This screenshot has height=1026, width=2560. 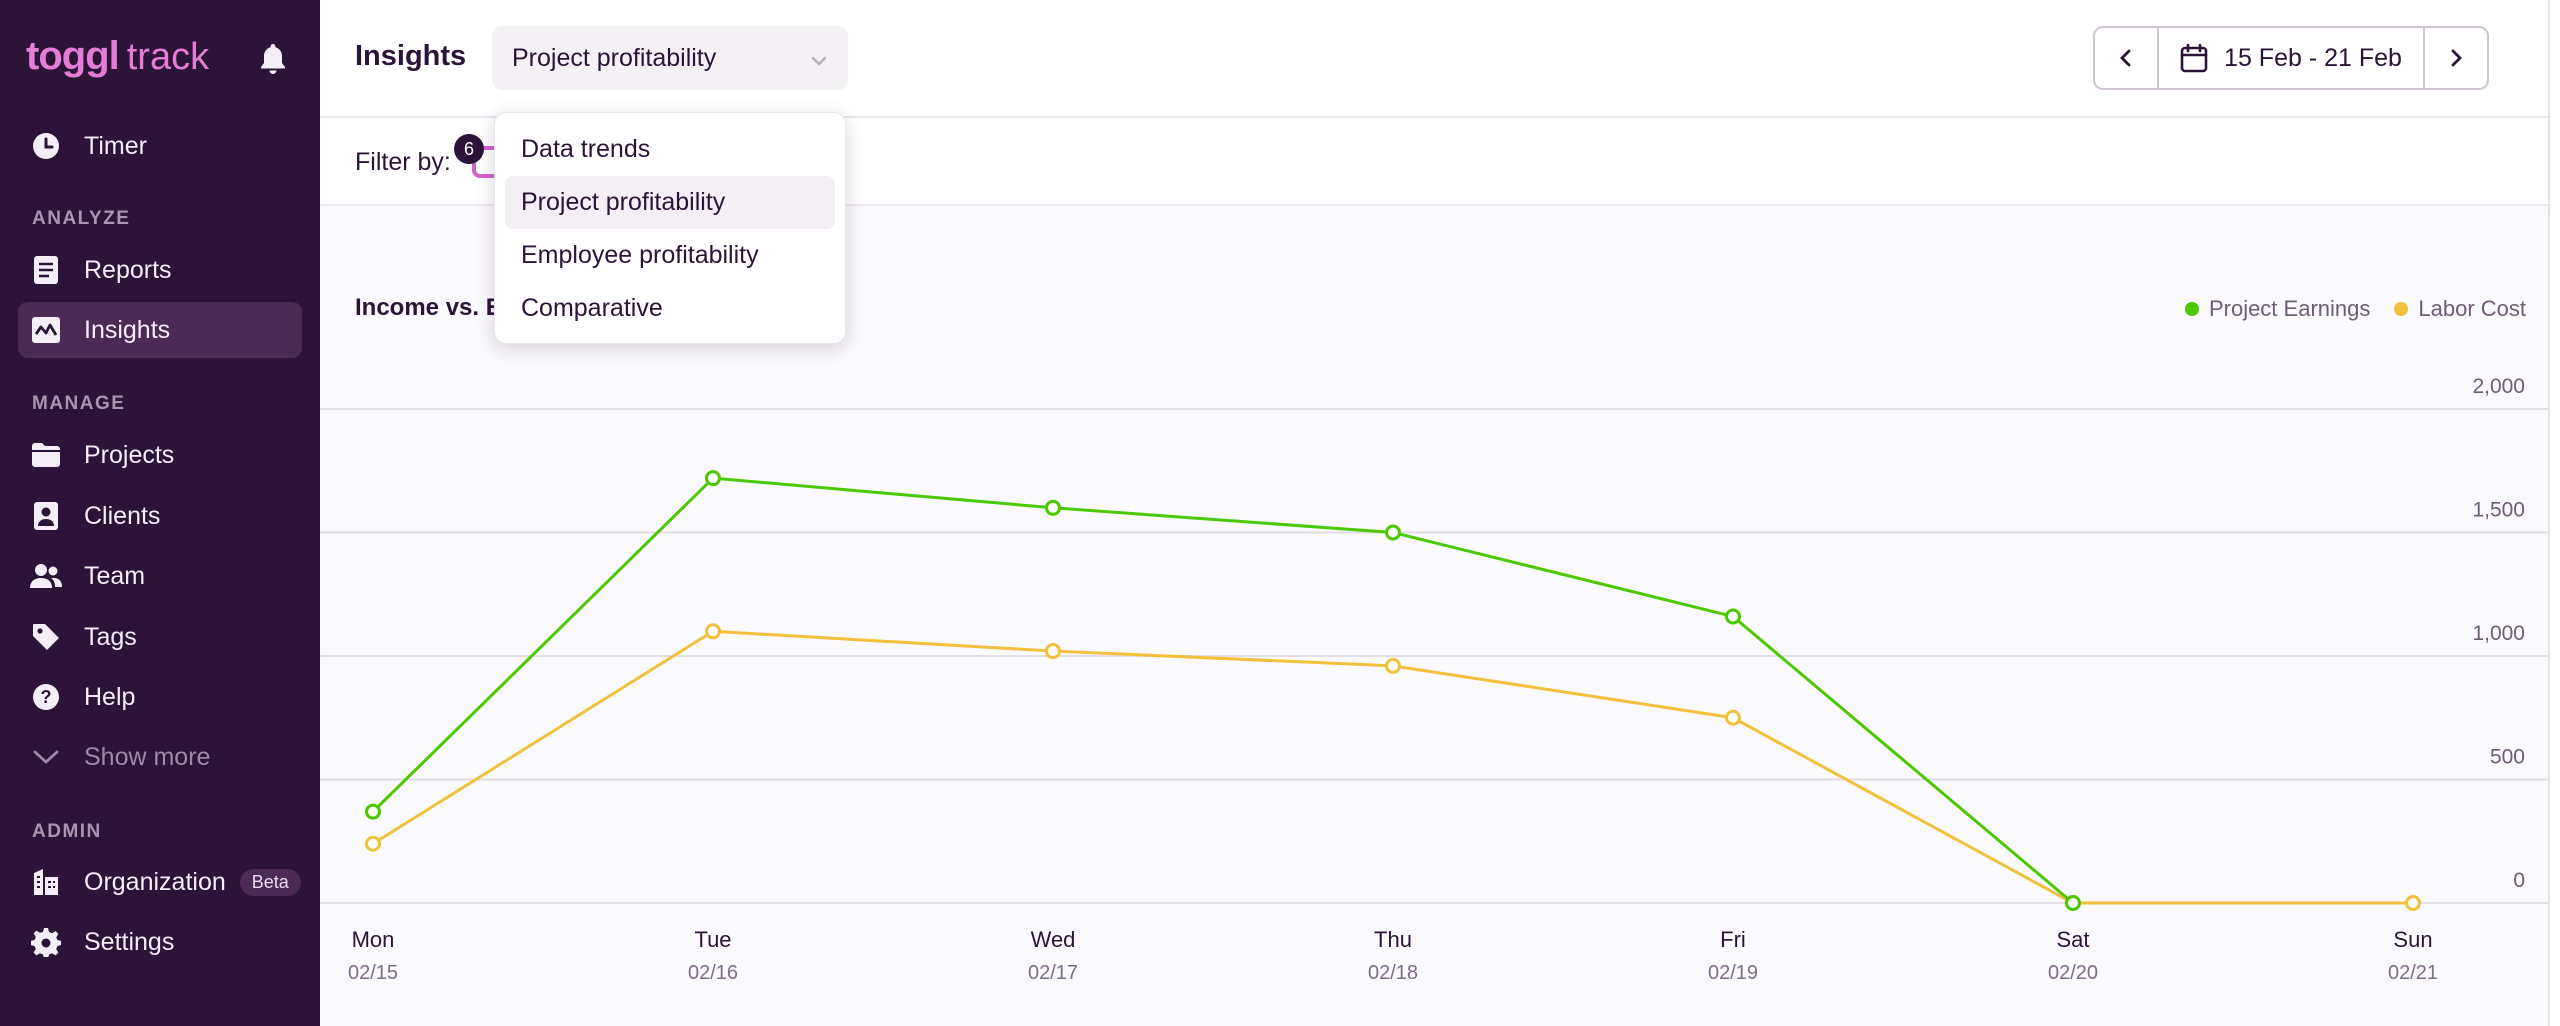 What do you see at coordinates (73, 56) in the screenshot?
I see `logo-brand: toggl` at bounding box center [73, 56].